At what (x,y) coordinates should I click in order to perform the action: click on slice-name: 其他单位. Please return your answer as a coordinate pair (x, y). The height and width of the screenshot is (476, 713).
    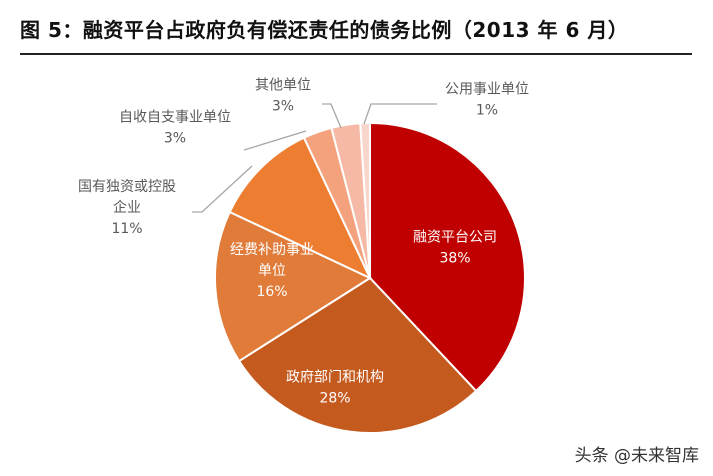
    Looking at the image, I should click on (283, 86).